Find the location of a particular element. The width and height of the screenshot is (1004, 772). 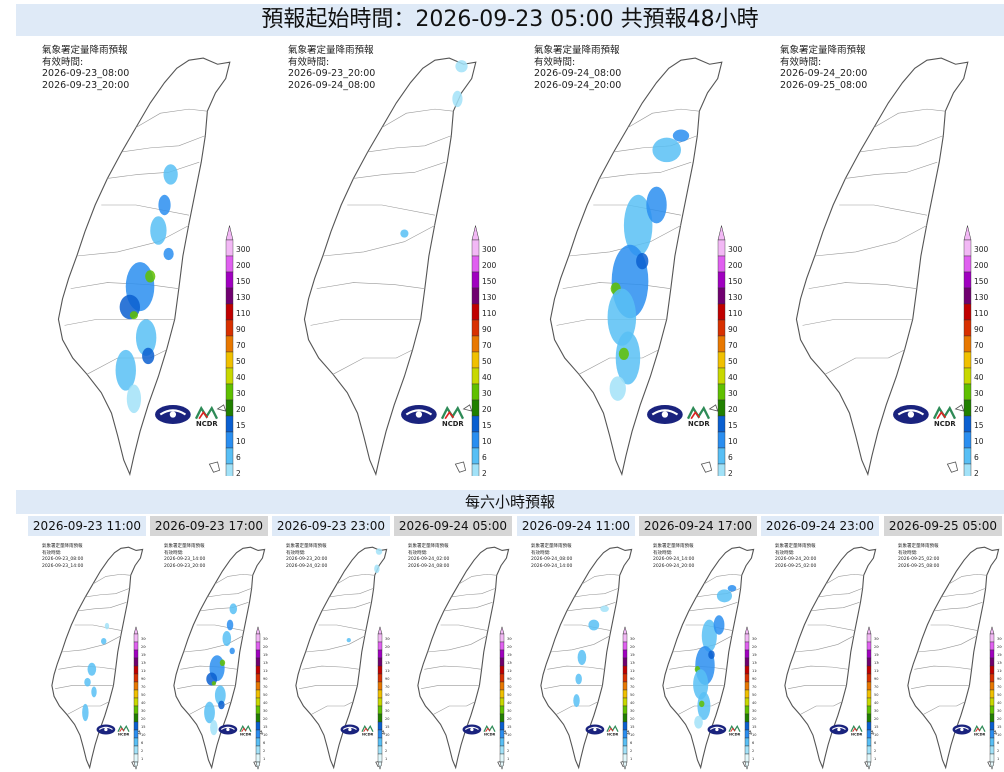

valid-end: 2026-09-23_20:00 is located at coordinates (86, 85).